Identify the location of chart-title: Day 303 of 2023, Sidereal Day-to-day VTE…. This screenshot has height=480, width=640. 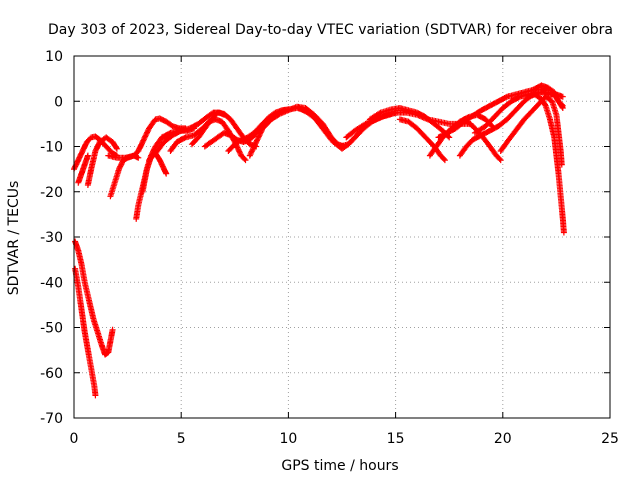
(330, 30).